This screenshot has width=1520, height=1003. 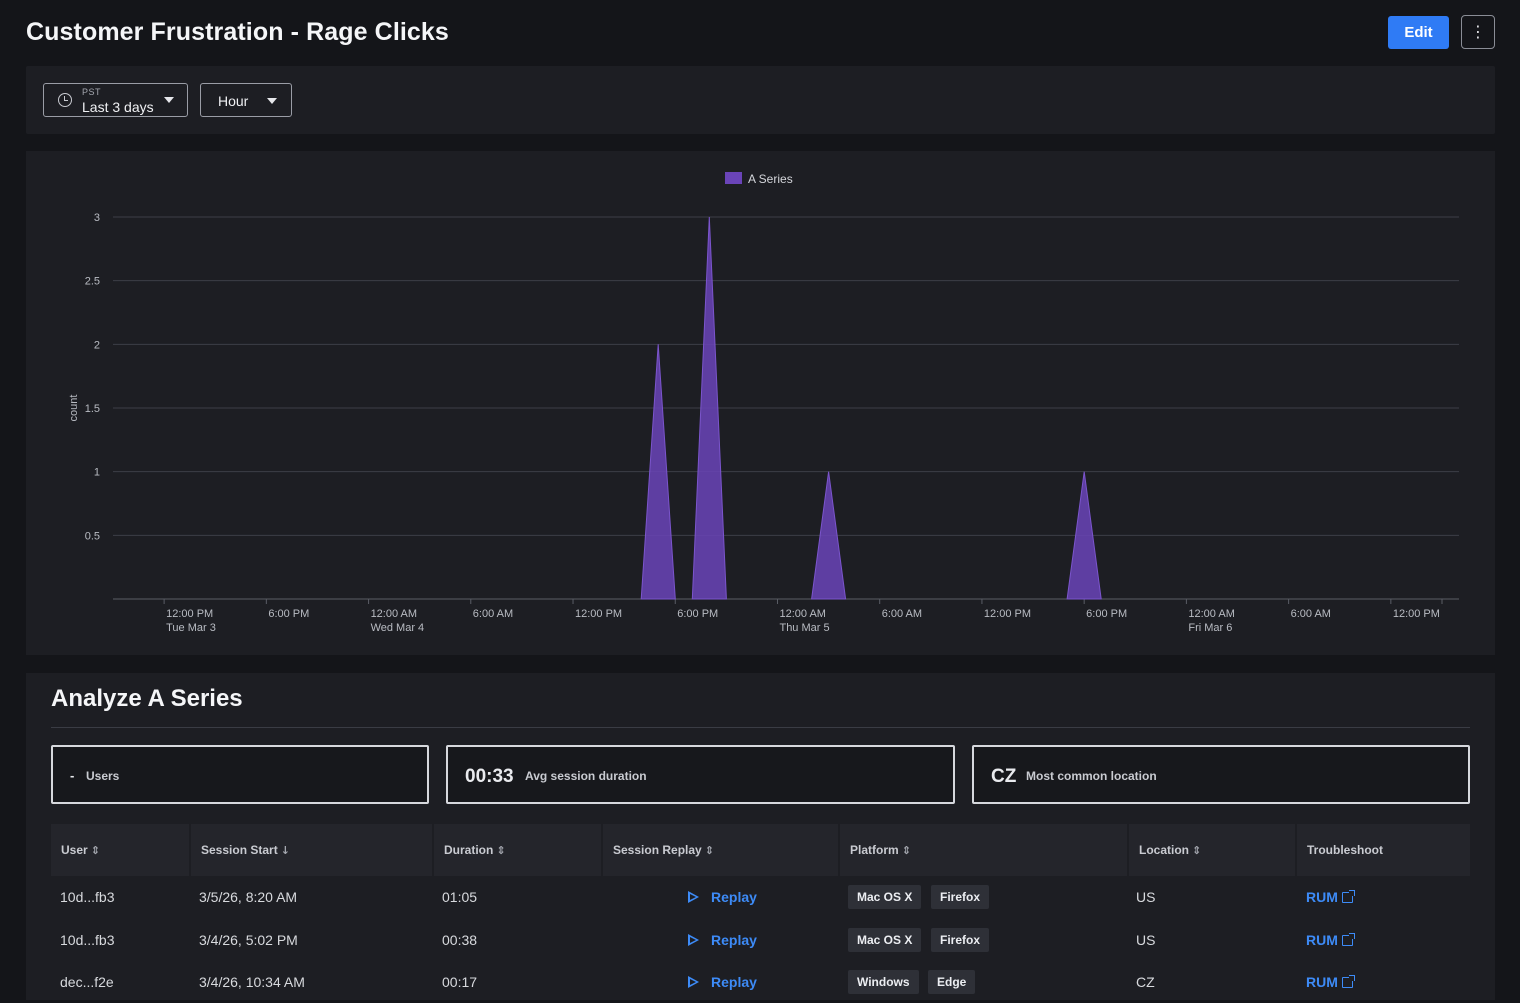 What do you see at coordinates (92, 282) in the screenshot?
I see `y-tick-label: 2.5` at bounding box center [92, 282].